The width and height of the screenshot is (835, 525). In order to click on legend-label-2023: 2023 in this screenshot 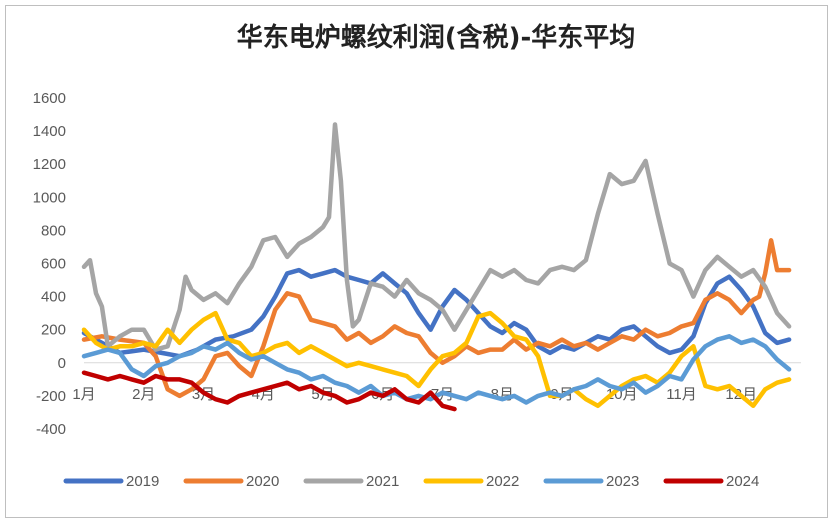, I will do `click(622, 481)`.